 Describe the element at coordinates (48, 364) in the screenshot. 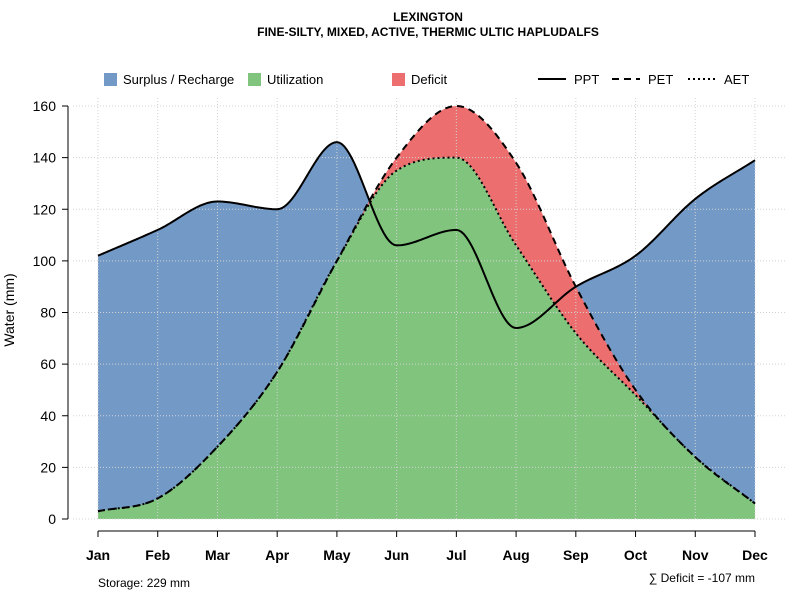

I see `y-tick-label-60: 60` at that location.